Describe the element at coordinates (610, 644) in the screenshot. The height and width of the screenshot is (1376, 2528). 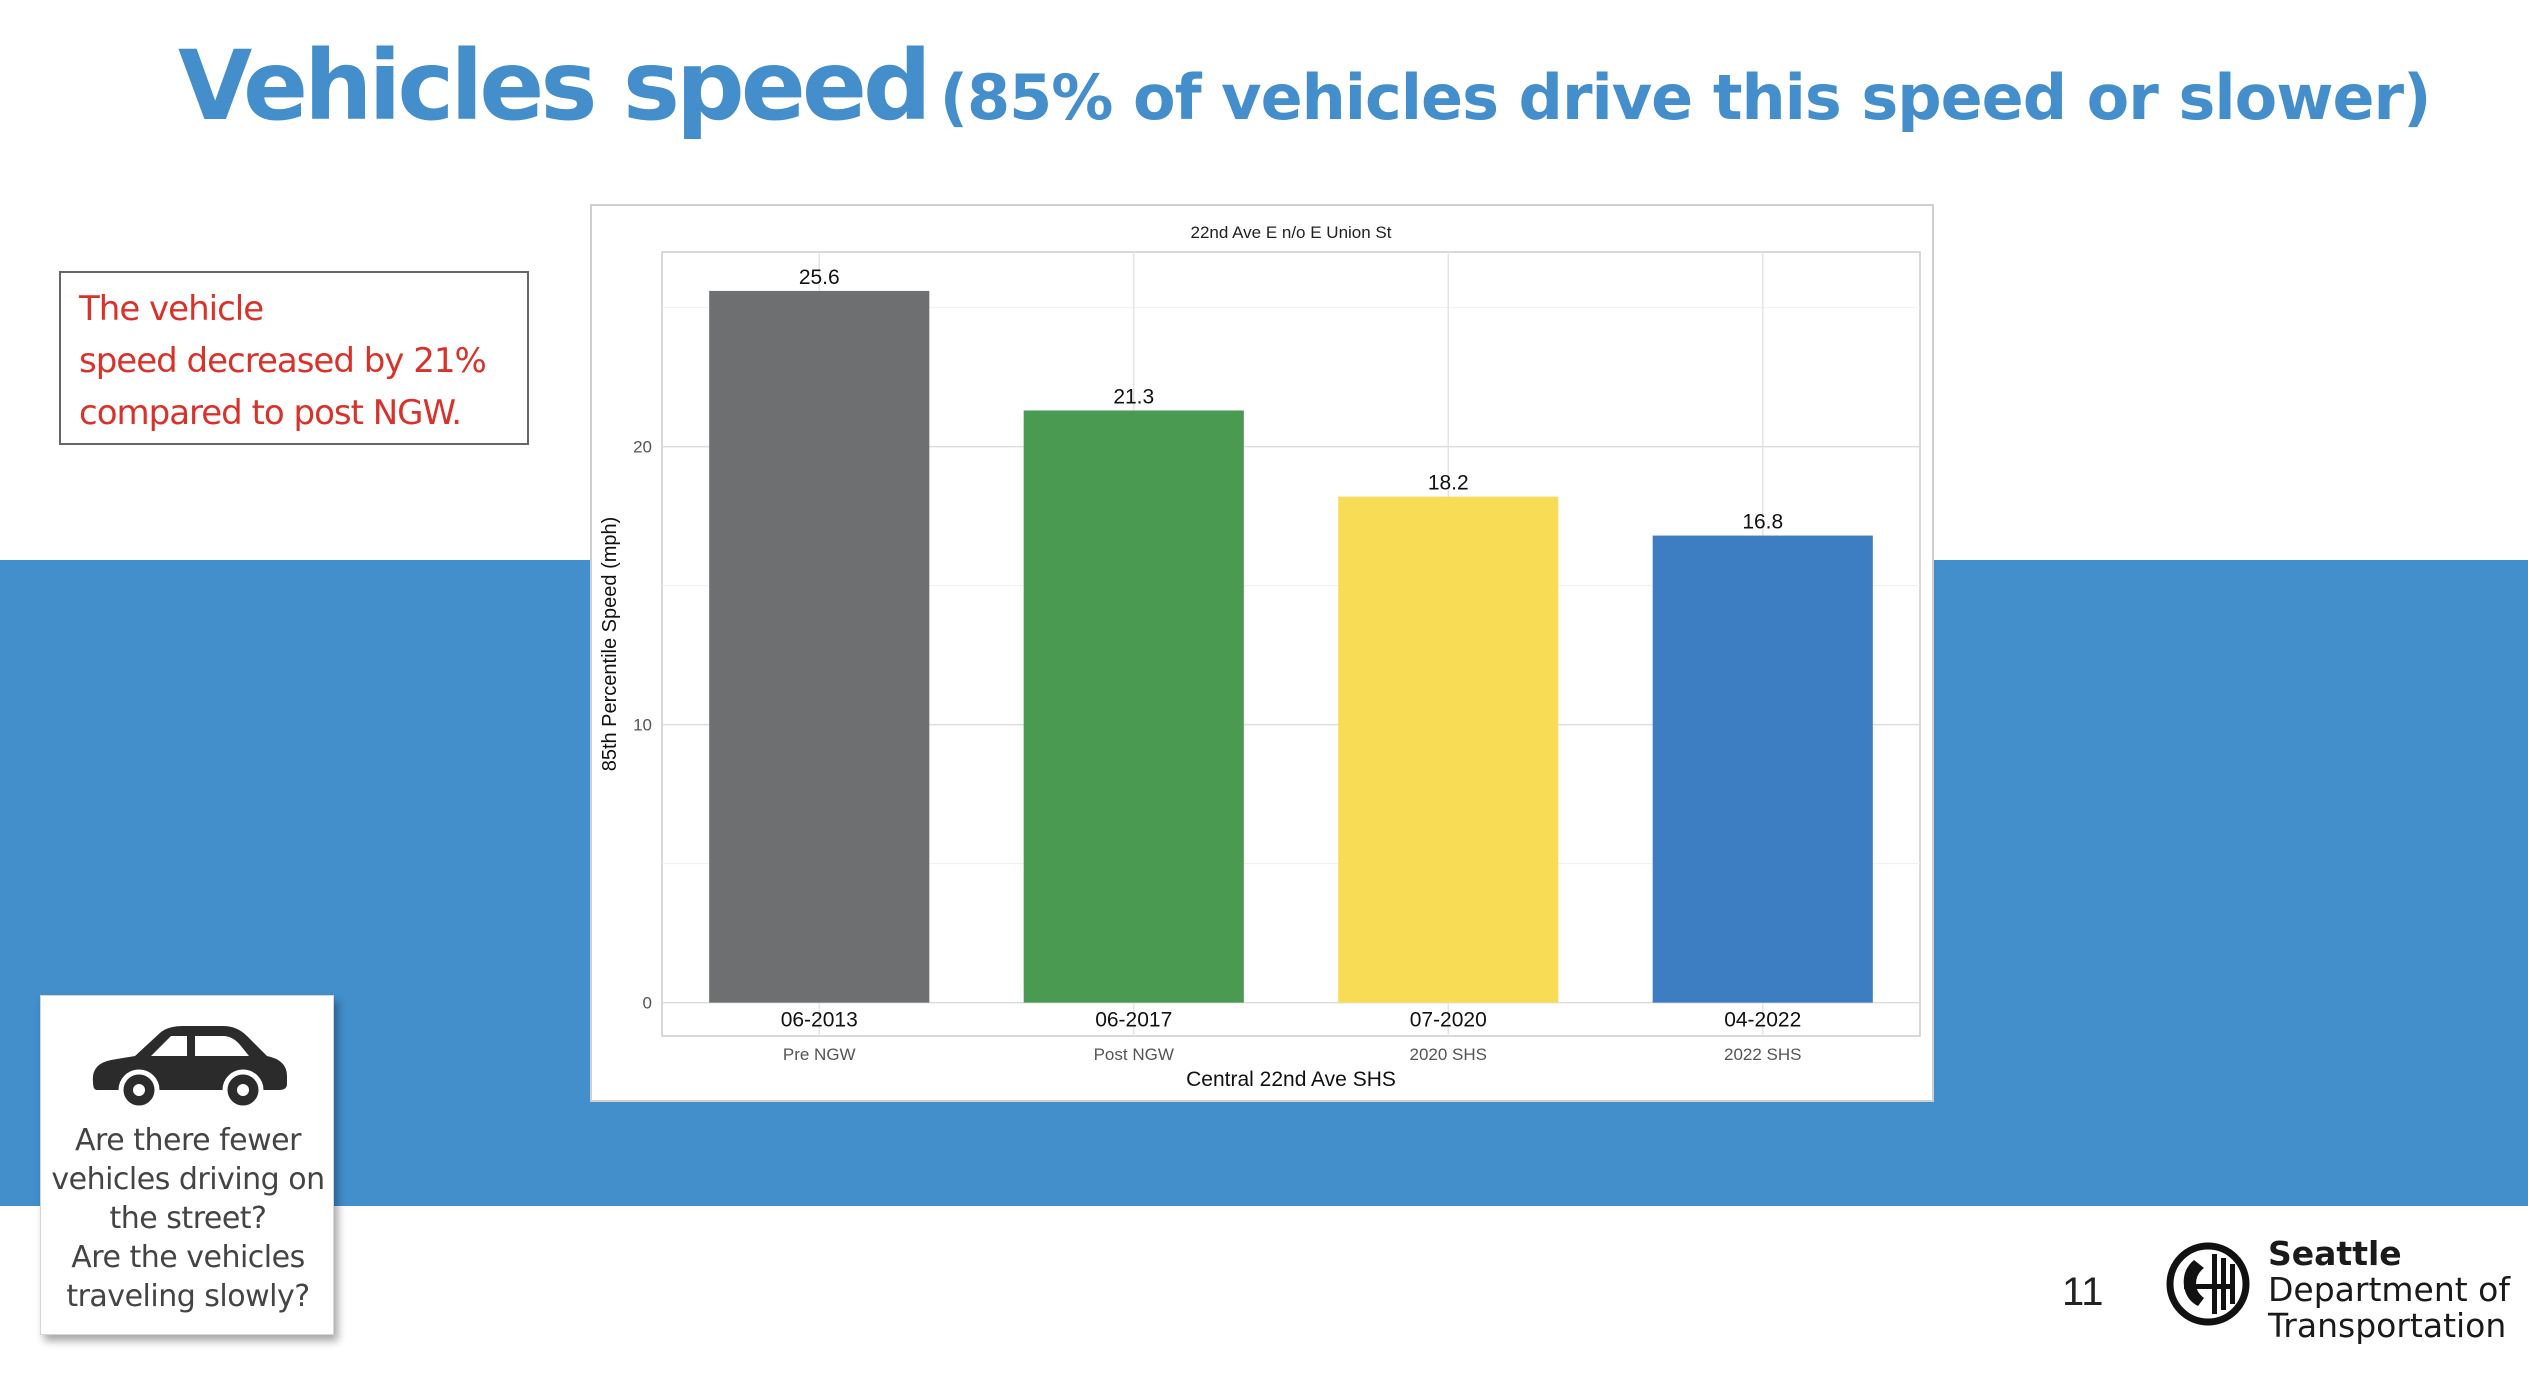
I see `y-axis-title: 85th Percentile Speed (mph)` at that location.